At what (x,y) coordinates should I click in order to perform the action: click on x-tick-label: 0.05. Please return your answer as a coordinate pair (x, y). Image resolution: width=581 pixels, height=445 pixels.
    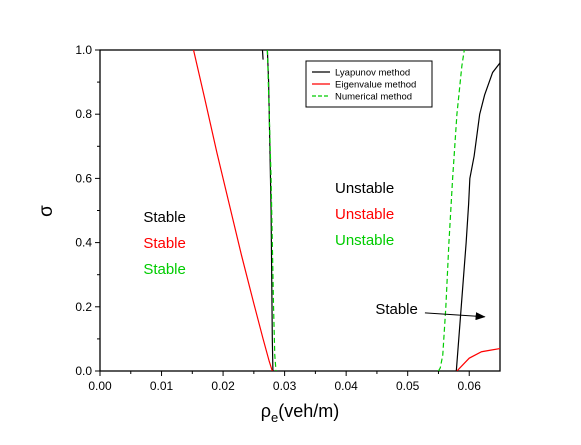
    Looking at the image, I should click on (408, 386).